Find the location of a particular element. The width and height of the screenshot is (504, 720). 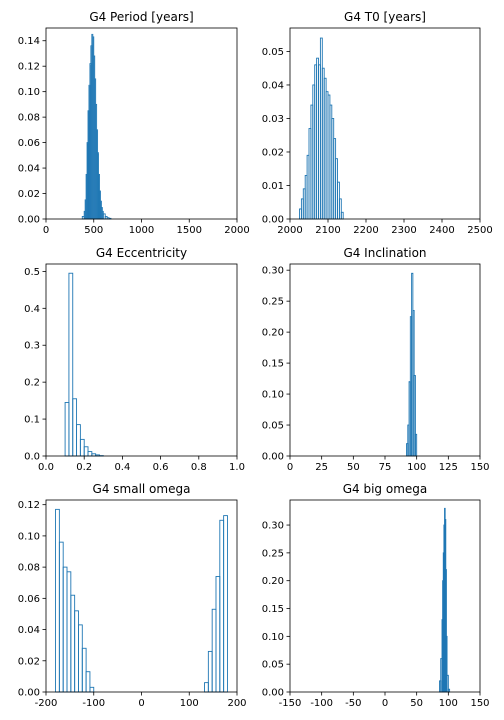

y-tick-label: 0.4 is located at coordinates (32, 309).